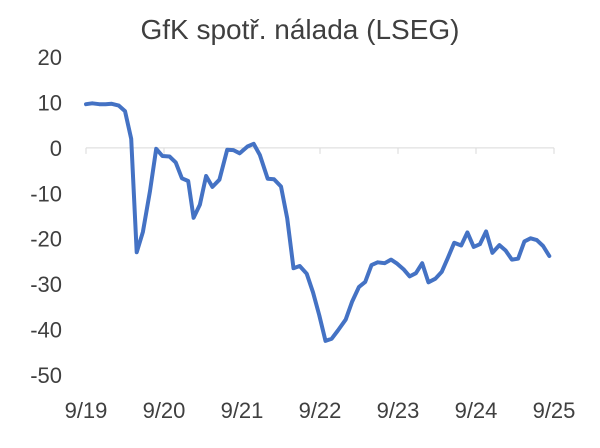 The width and height of the screenshot is (600, 448). What do you see at coordinates (554, 410) in the screenshot?
I see `x-tick-label: 9/25` at bounding box center [554, 410].